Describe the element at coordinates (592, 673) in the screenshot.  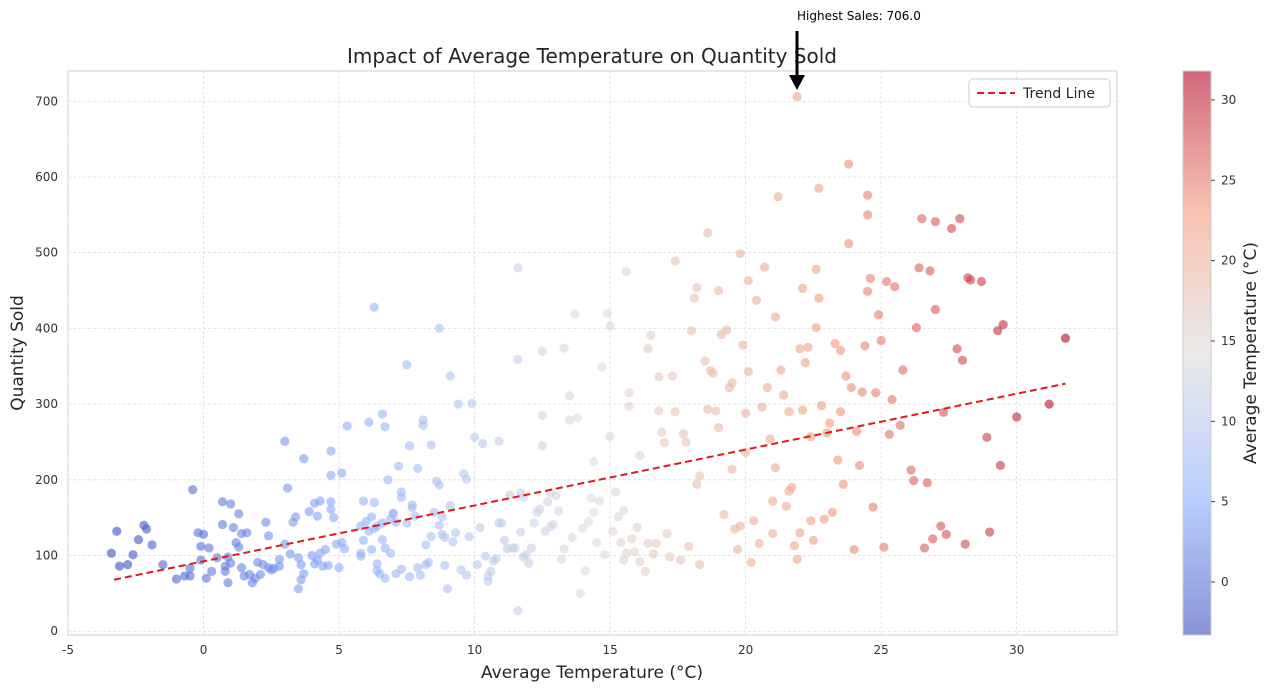
I see `x-axis-label: Average Temperature (°C)` at that location.